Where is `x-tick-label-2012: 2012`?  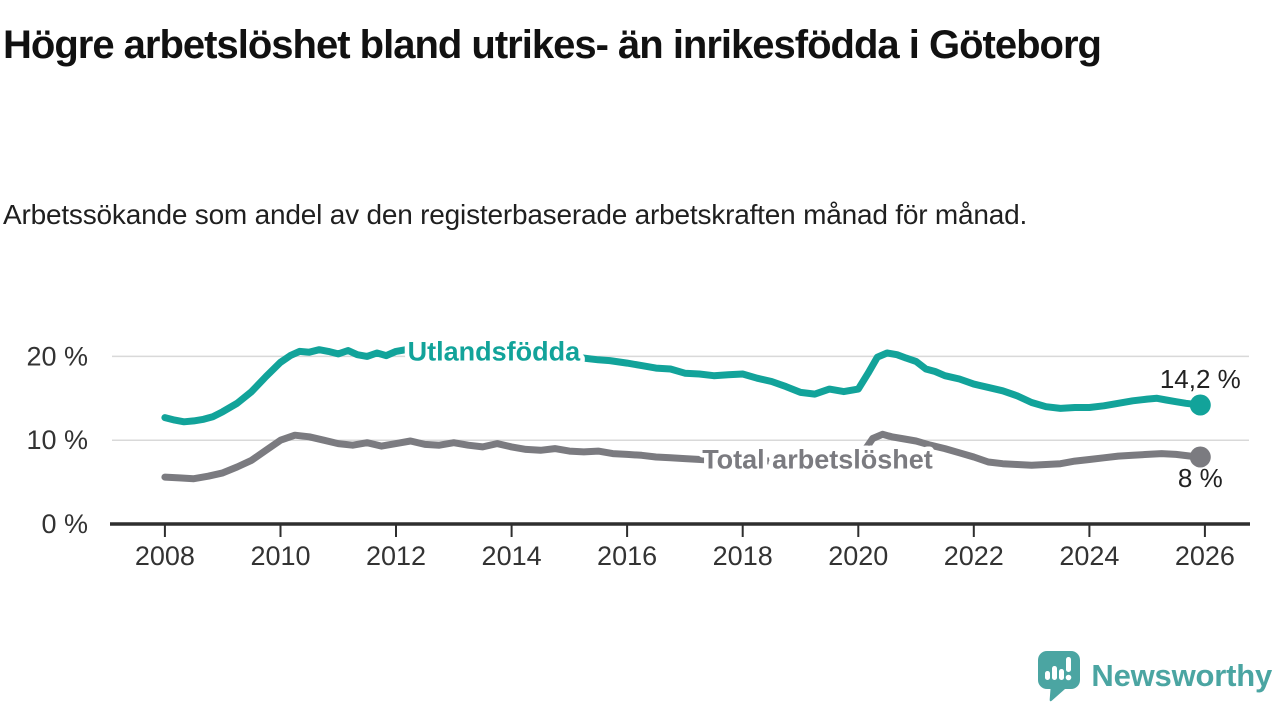
x-tick-label-2012: 2012 is located at coordinates (396, 556).